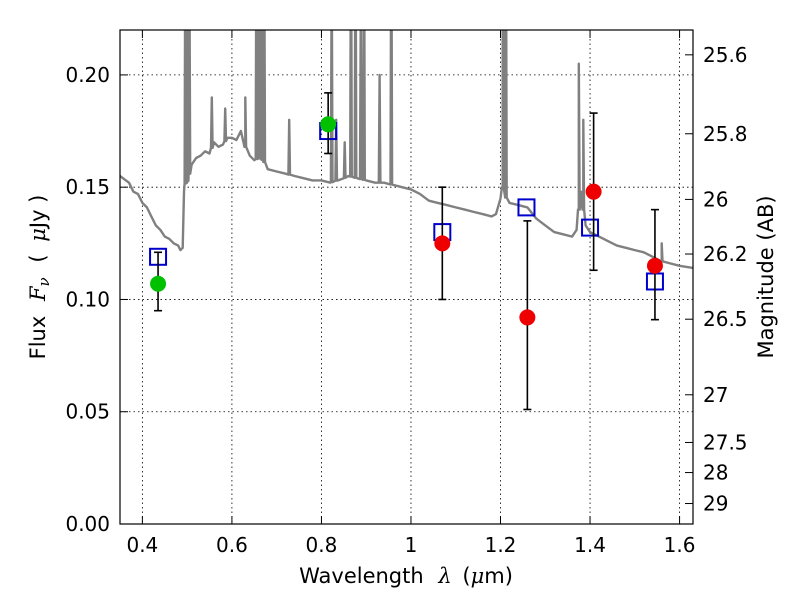  What do you see at coordinates (322, 545) in the screenshot?
I see `x-tick-label: 0.8` at bounding box center [322, 545].